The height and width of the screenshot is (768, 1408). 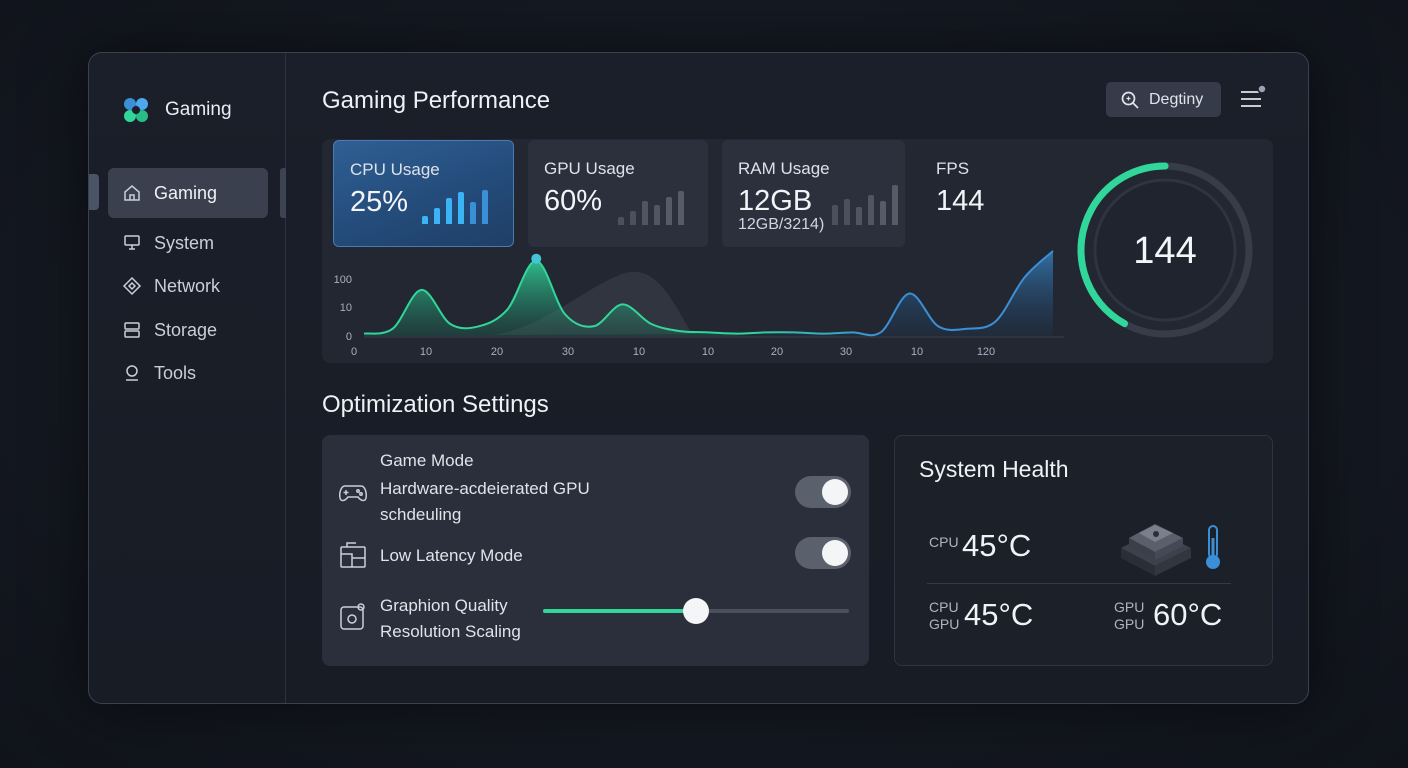 I want to click on stat-card-cpu: CPU Usage 25%, so click(x=423, y=193).